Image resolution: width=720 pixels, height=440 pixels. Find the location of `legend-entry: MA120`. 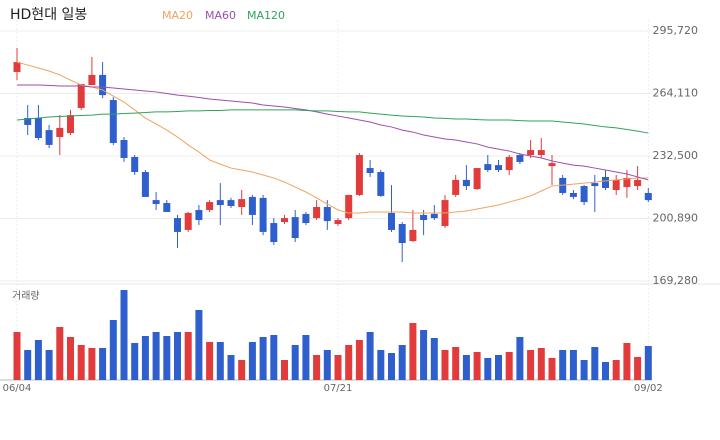

legend-entry: MA120 is located at coordinates (266, 15).